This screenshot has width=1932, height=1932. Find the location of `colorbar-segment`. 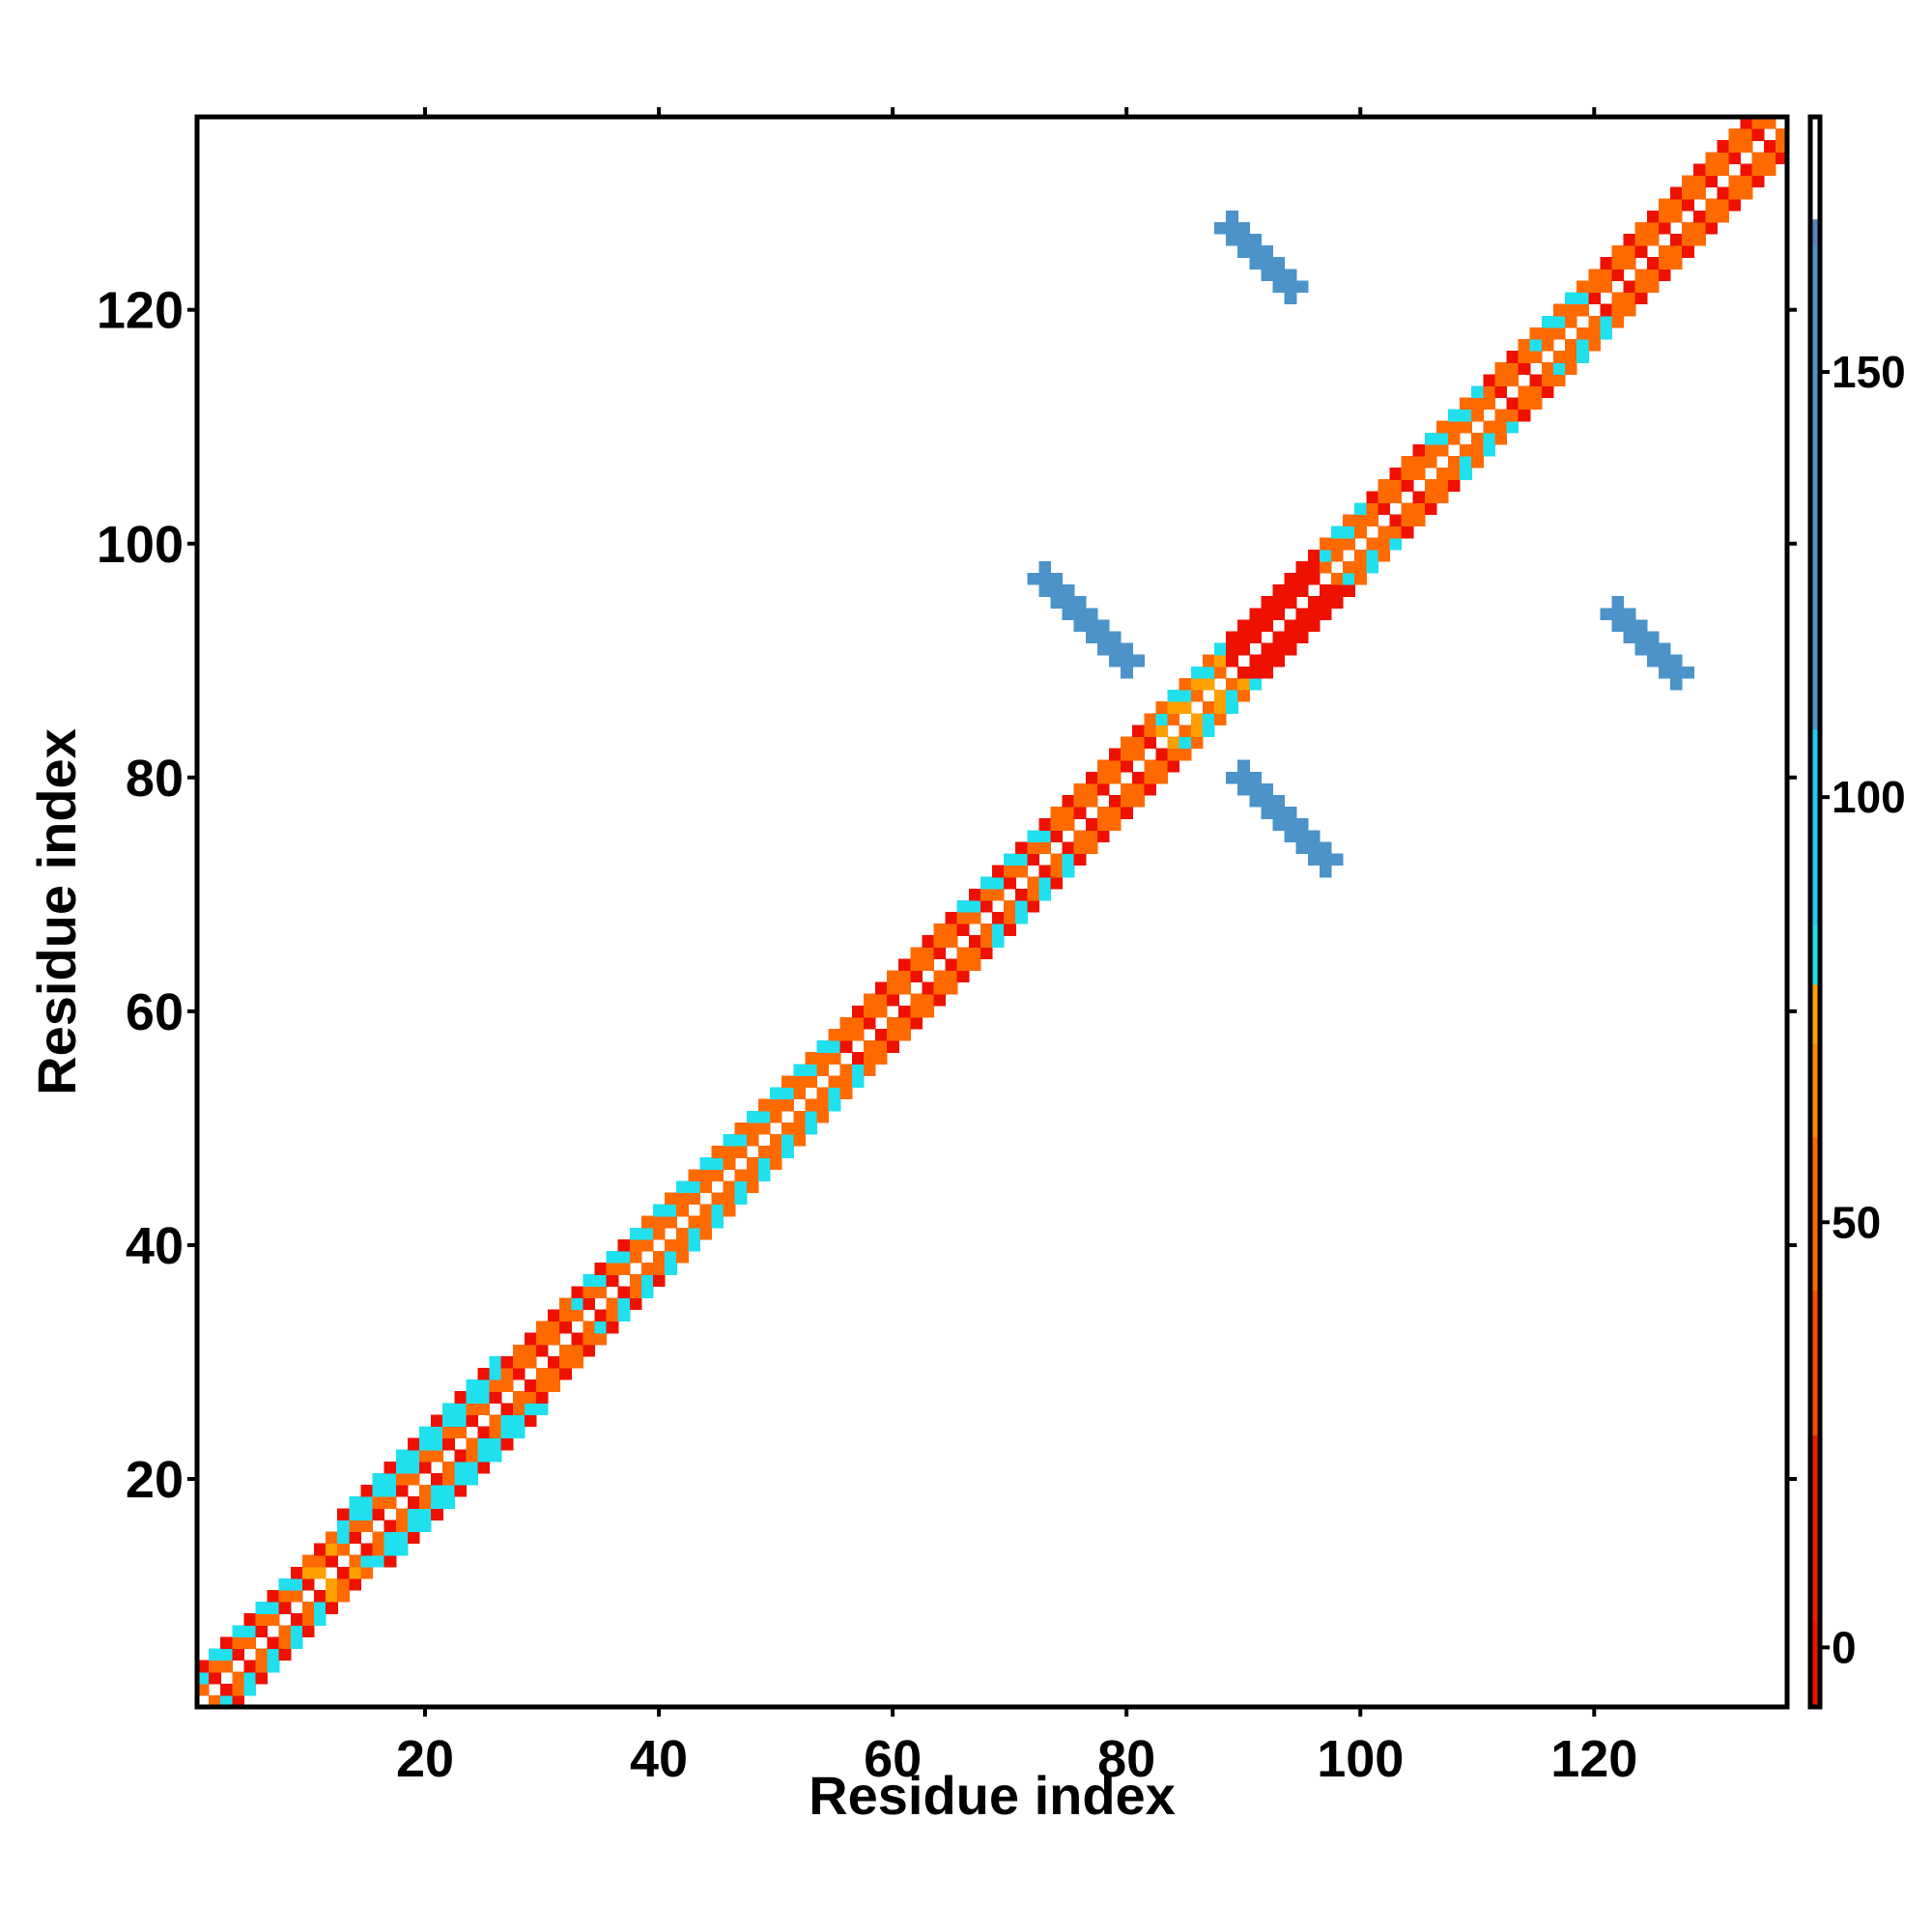

colorbar-segment is located at coordinates (1815, 487).